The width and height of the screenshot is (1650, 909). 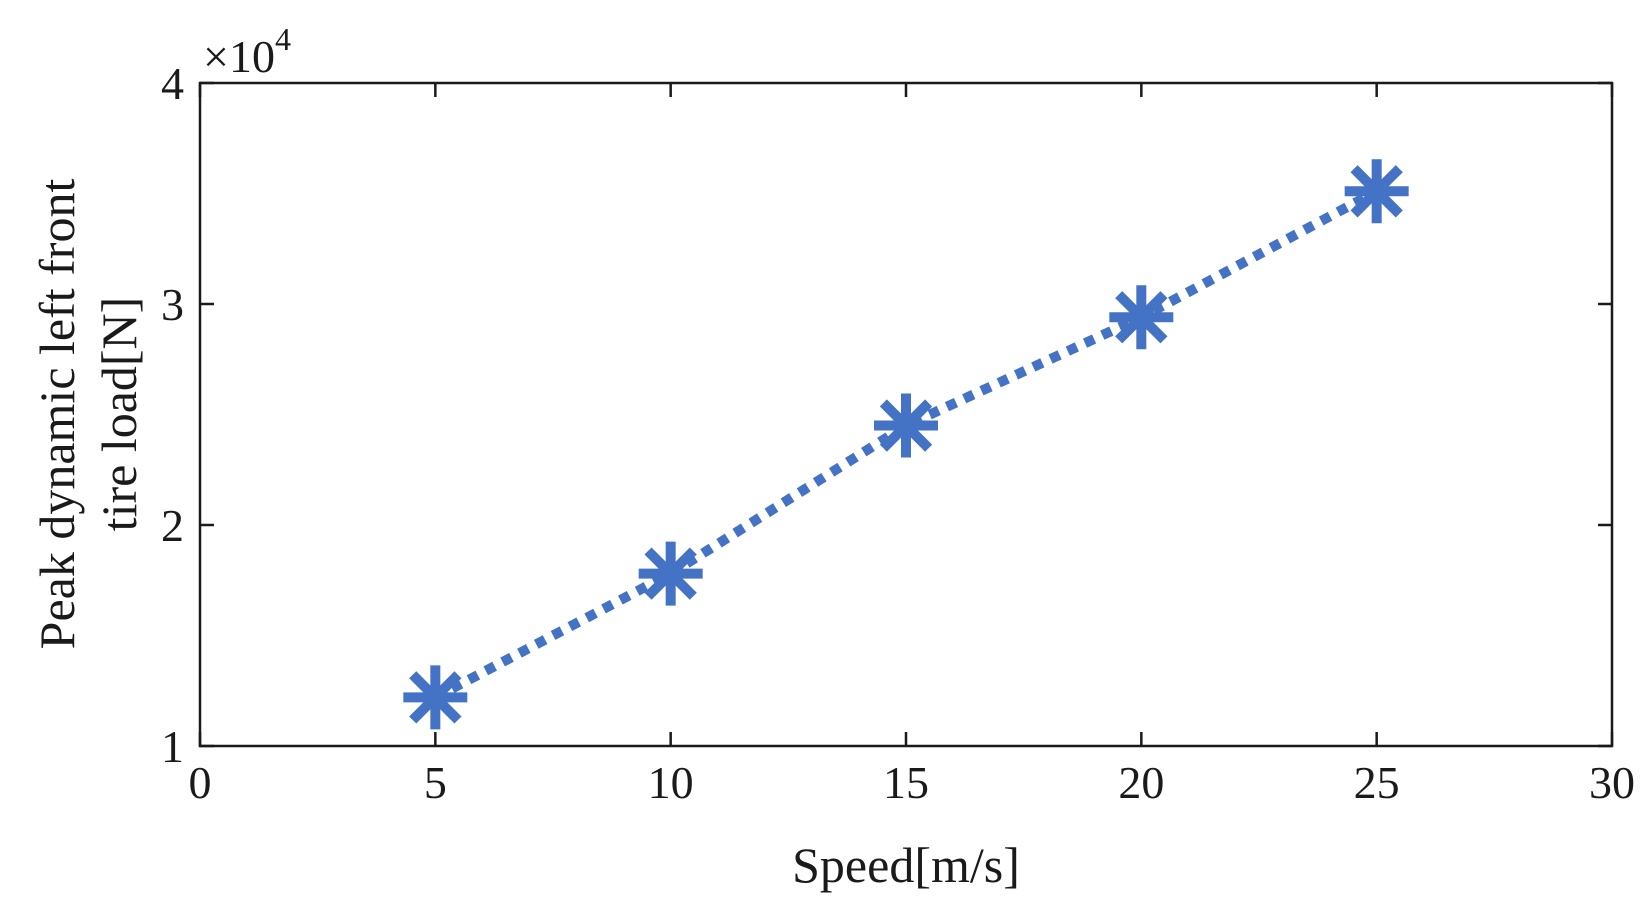 I want to click on y-axis-title-line-1: Peak dynamic left front, so click(x=57, y=414).